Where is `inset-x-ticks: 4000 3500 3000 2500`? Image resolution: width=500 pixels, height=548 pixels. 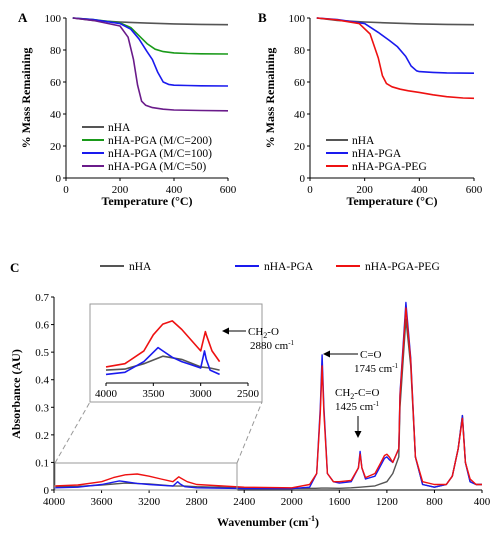 inset-x-ticks: 4000 3500 3000 2500 is located at coordinates (177, 391).